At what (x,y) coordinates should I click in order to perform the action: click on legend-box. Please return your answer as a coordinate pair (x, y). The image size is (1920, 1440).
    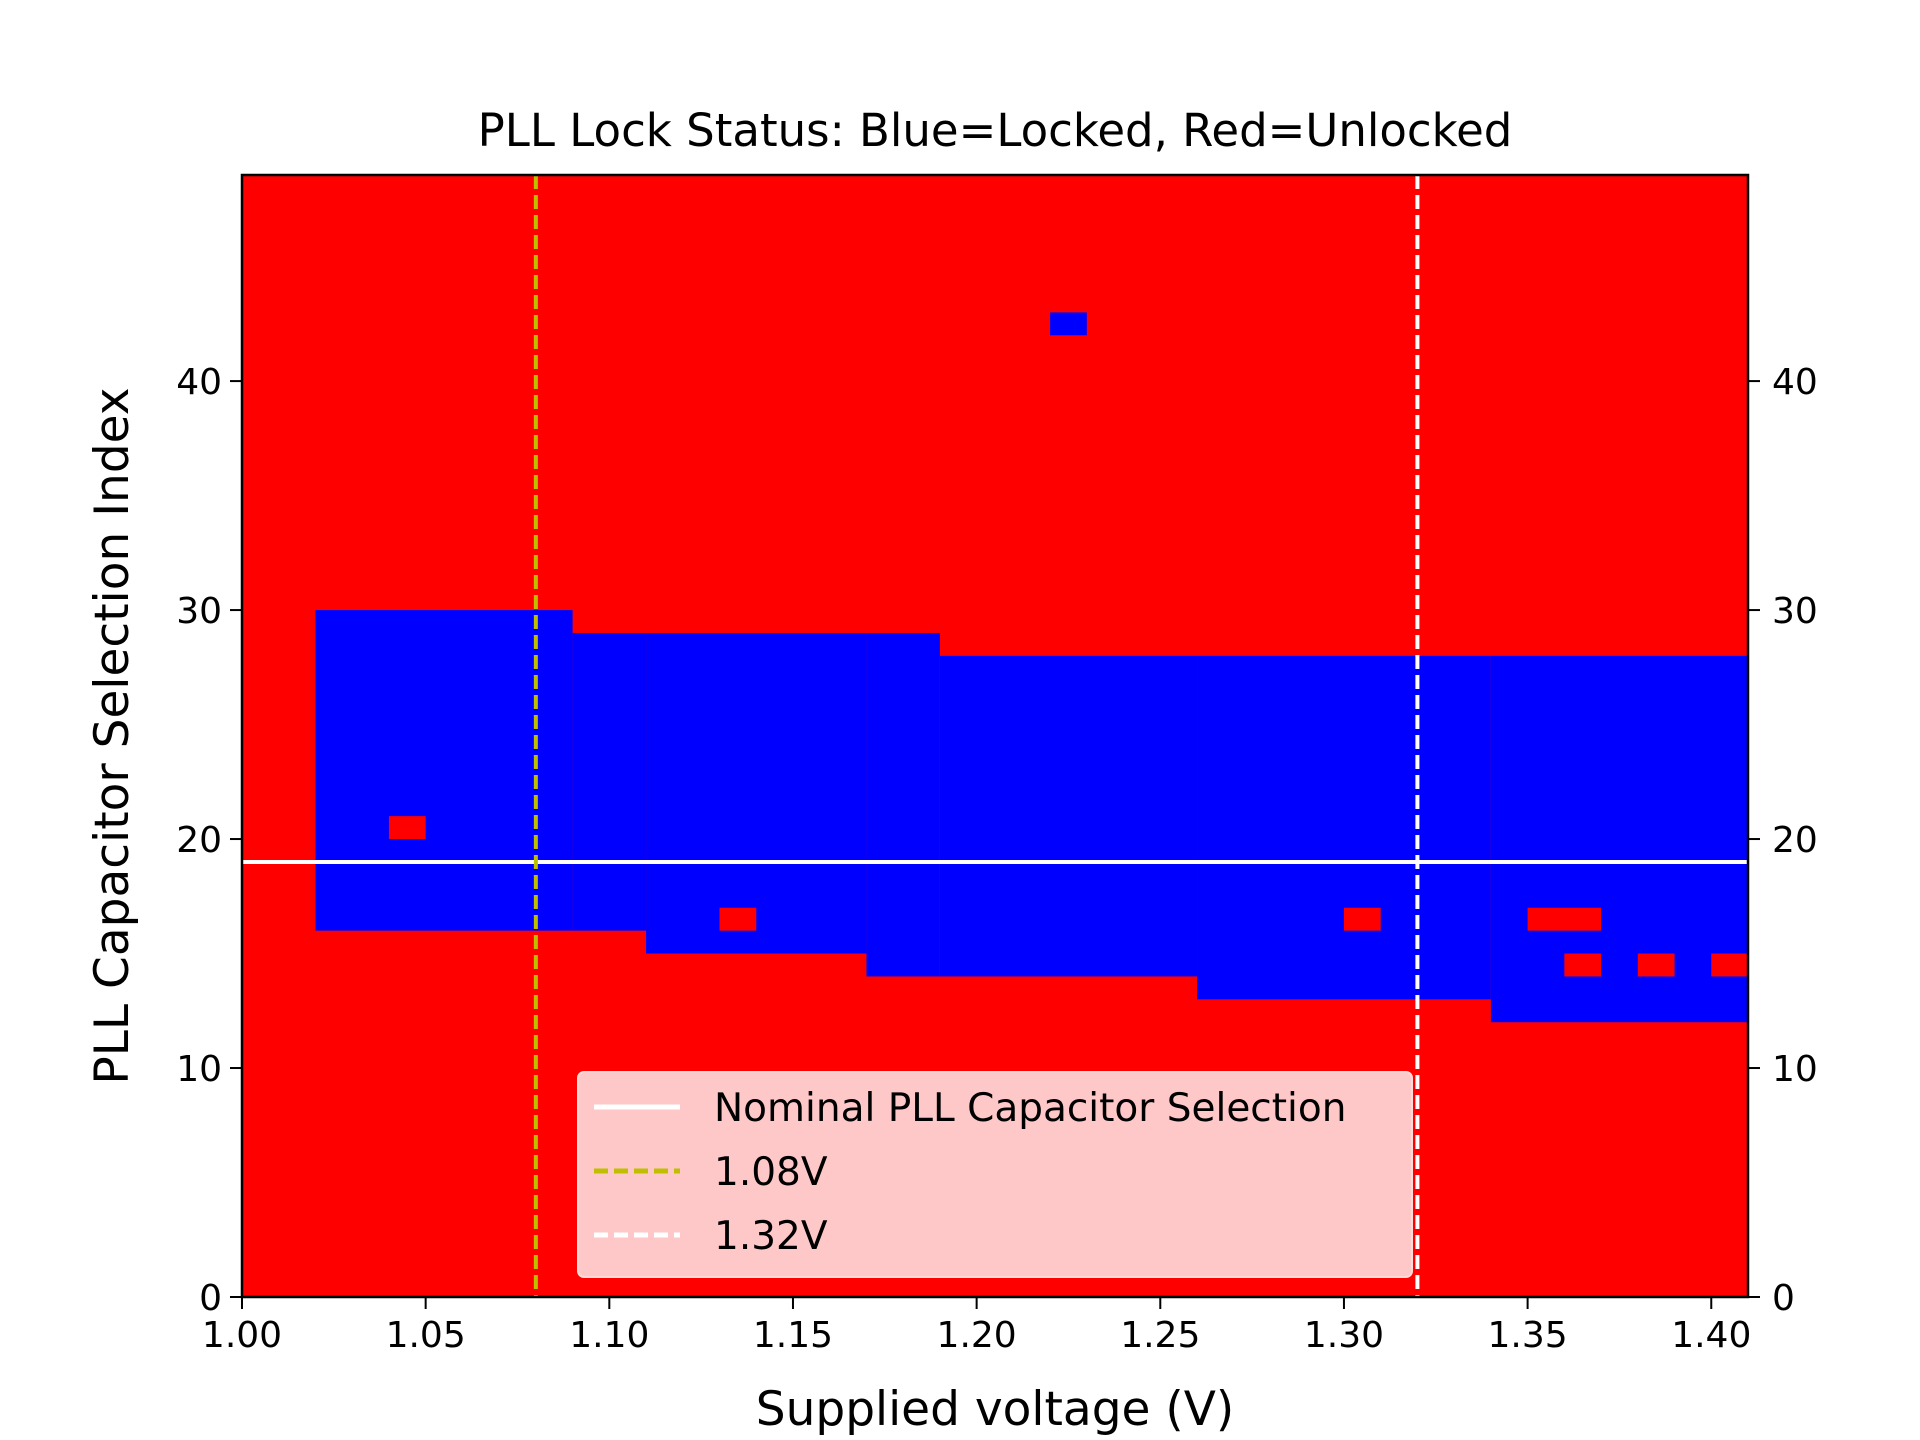
    Looking at the image, I should click on (995, 1174).